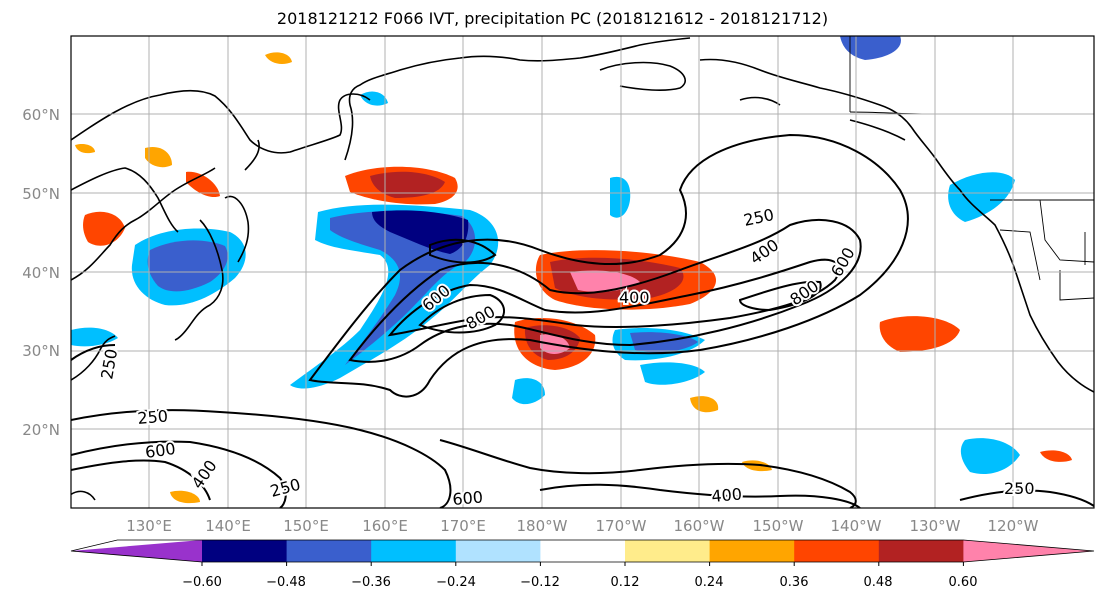 The width and height of the screenshot is (1105, 601). What do you see at coordinates (41, 115) in the screenshot?
I see `lat-label: 60°N` at bounding box center [41, 115].